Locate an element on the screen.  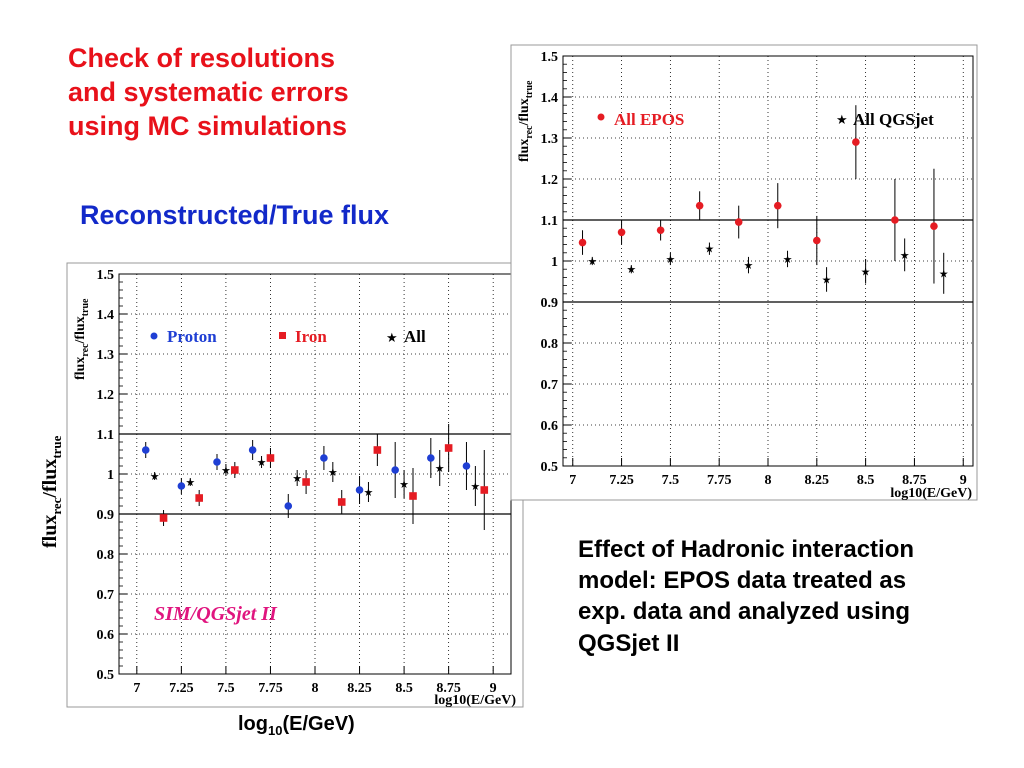
outer-xlabel-prefix: log is located at coordinates (253, 724).